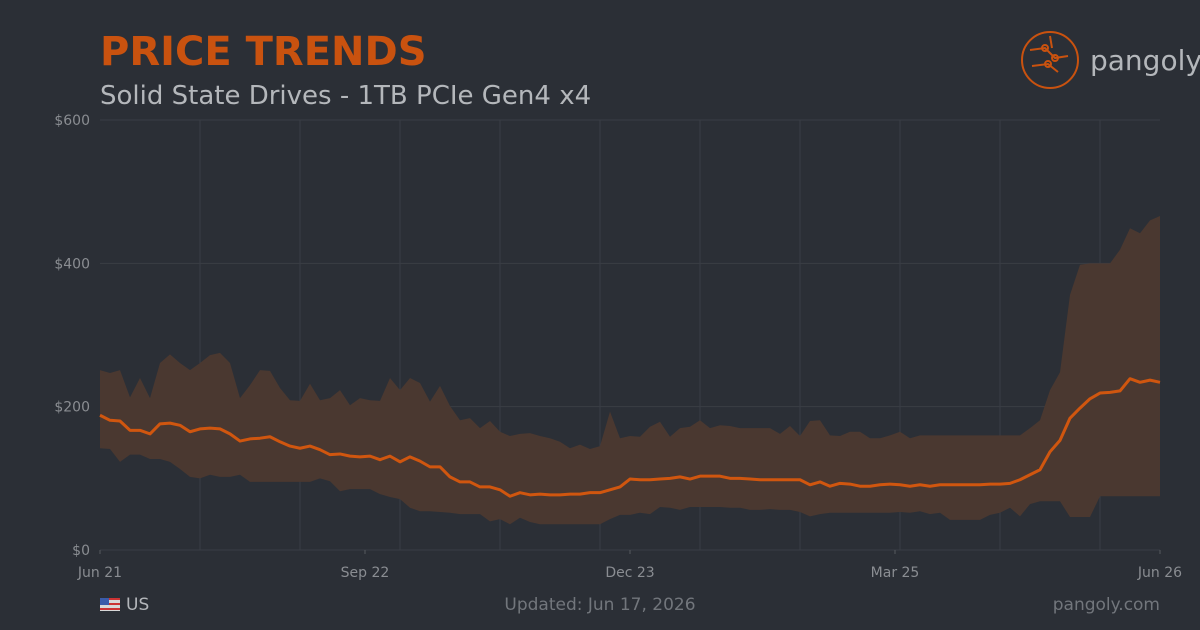 This screenshot has width=1200, height=630. Describe the element at coordinates (137, 605) in the screenshot. I see `region: US` at that location.